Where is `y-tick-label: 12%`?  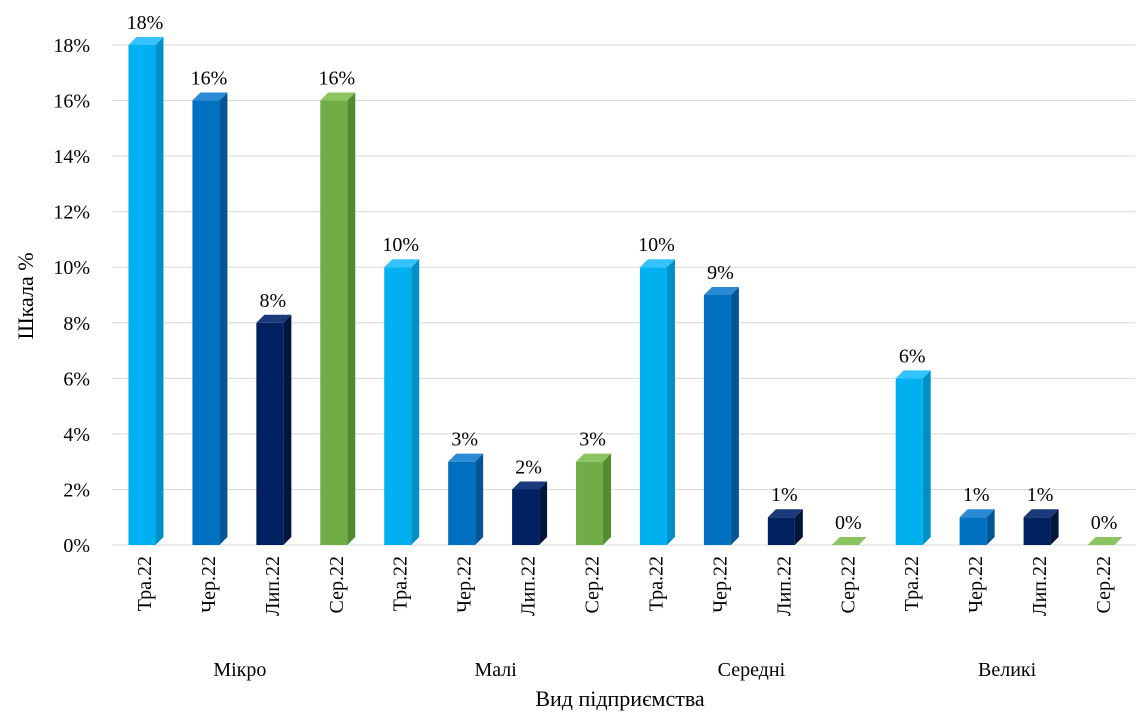 y-tick-label: 12% is located at coordinates (71, 213).